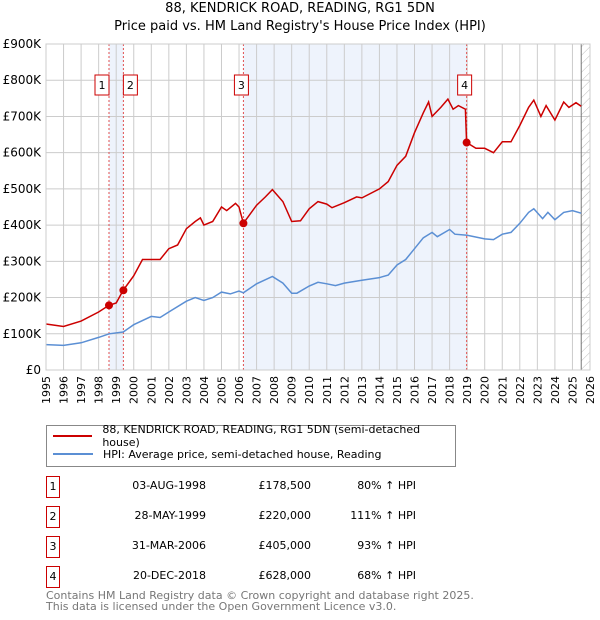  Describe the element at coordinates (23, 189) in the screenshot. I see `y-tick-label: £500K` at that location.